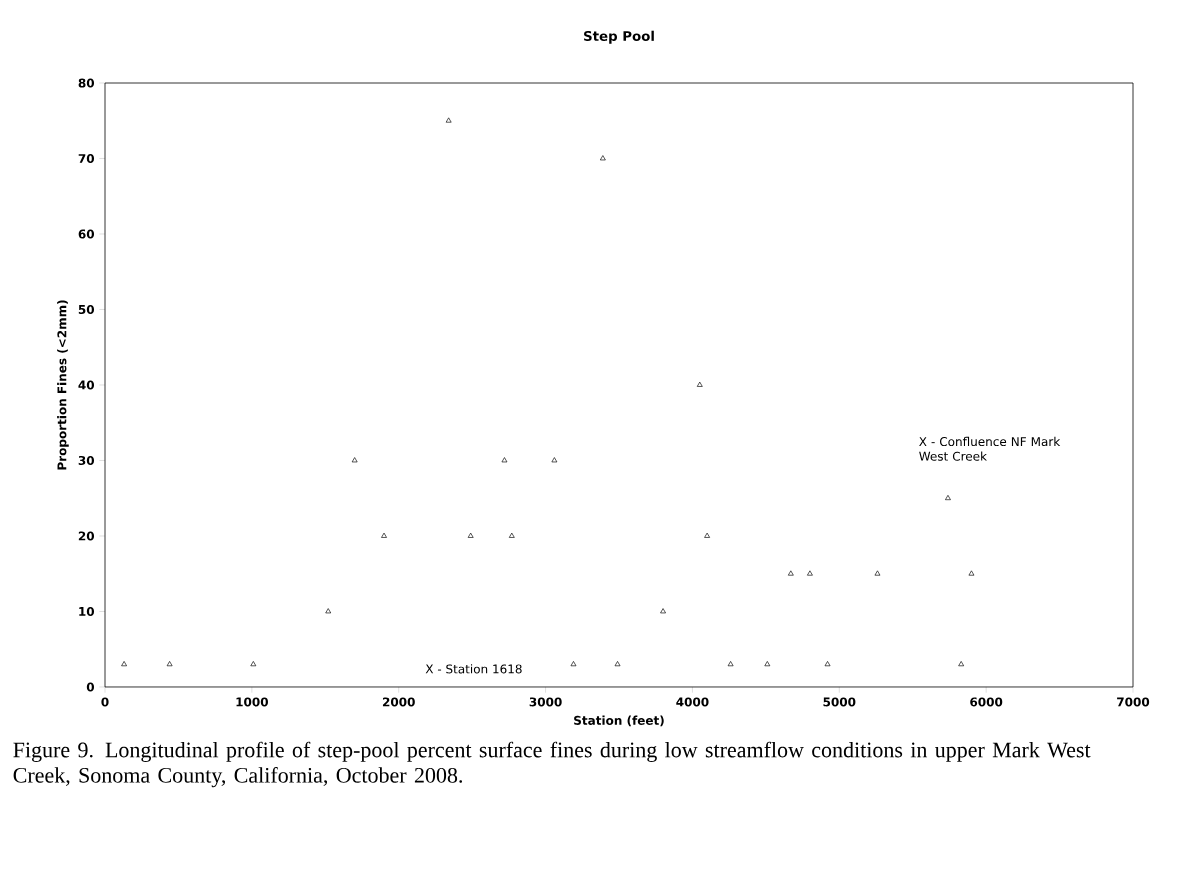  Describe the element at coordinates (619, 37) in the screenshot. I see `chart-title: Step Pool` at that location.